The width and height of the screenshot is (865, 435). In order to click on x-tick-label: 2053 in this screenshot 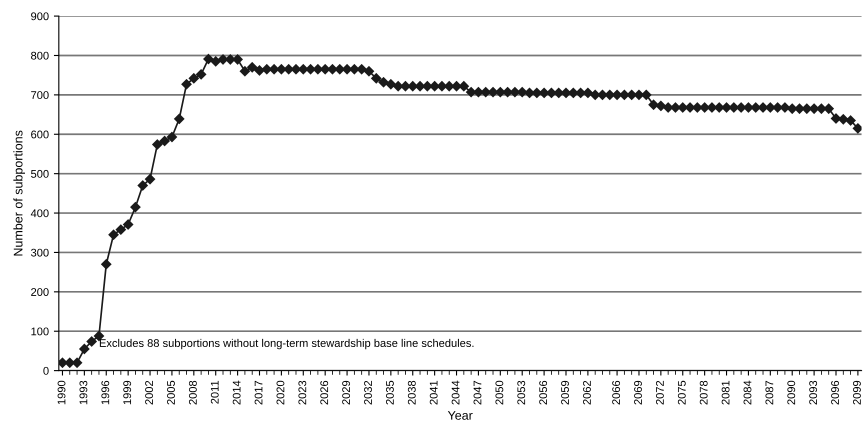, I will do `click(521, 392)`.